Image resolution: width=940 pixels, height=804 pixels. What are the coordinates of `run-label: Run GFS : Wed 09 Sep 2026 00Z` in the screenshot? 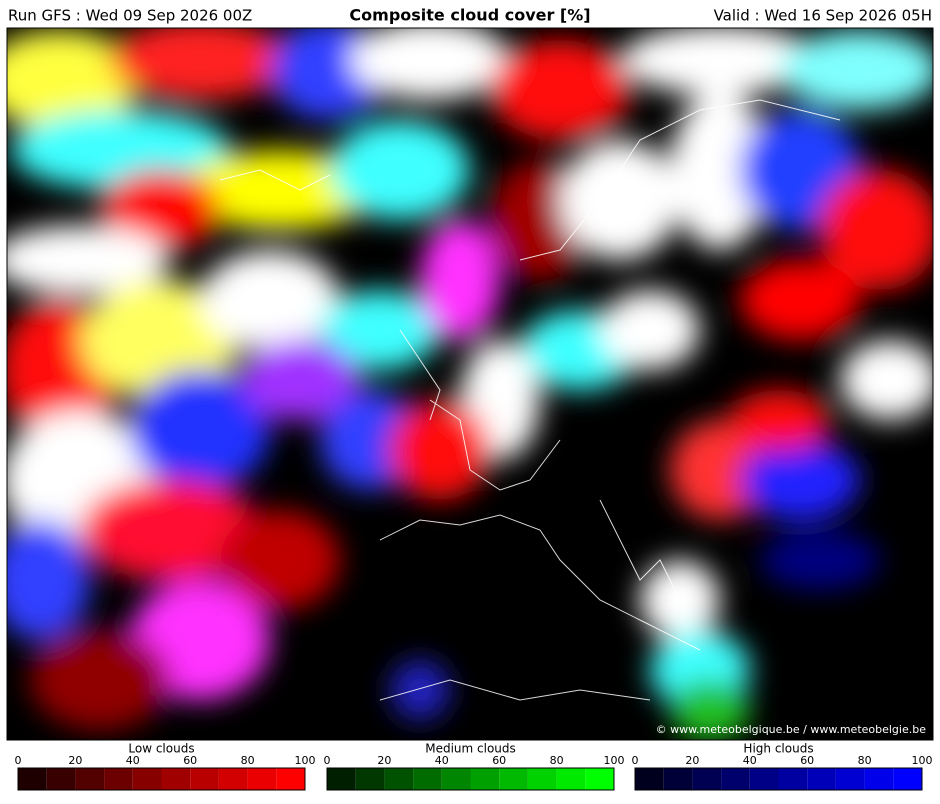 It's located at (130, 16).